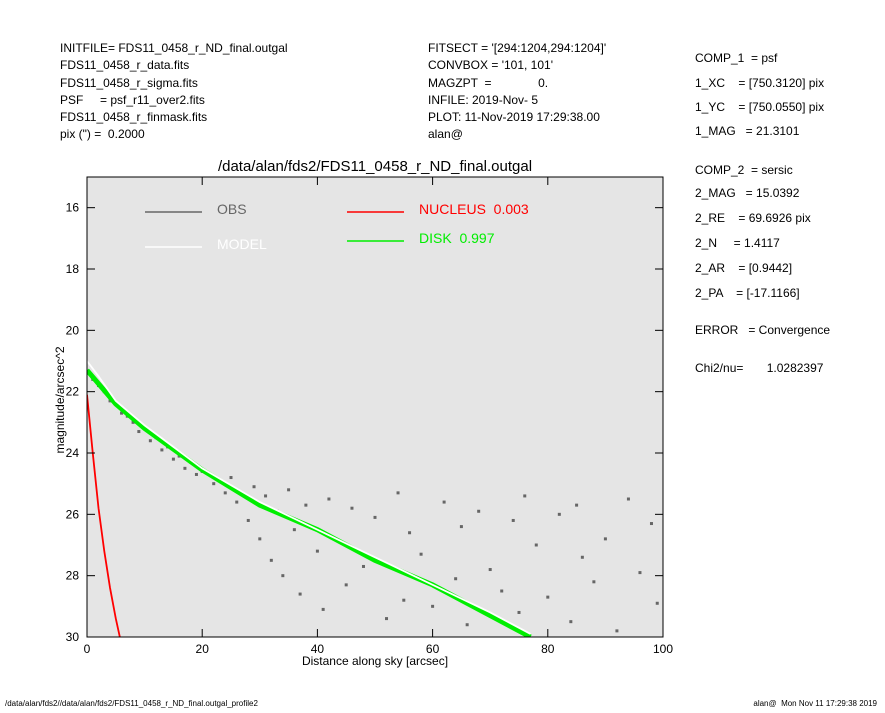 Image resolution: width=885 pixels, height=713 pixels. What do you see at coordinates (815, 703) in the screenshot?
I see `footer-right: alan@ Mon Nov 11 17:29:38 2019` at bounding box center [815, 703].